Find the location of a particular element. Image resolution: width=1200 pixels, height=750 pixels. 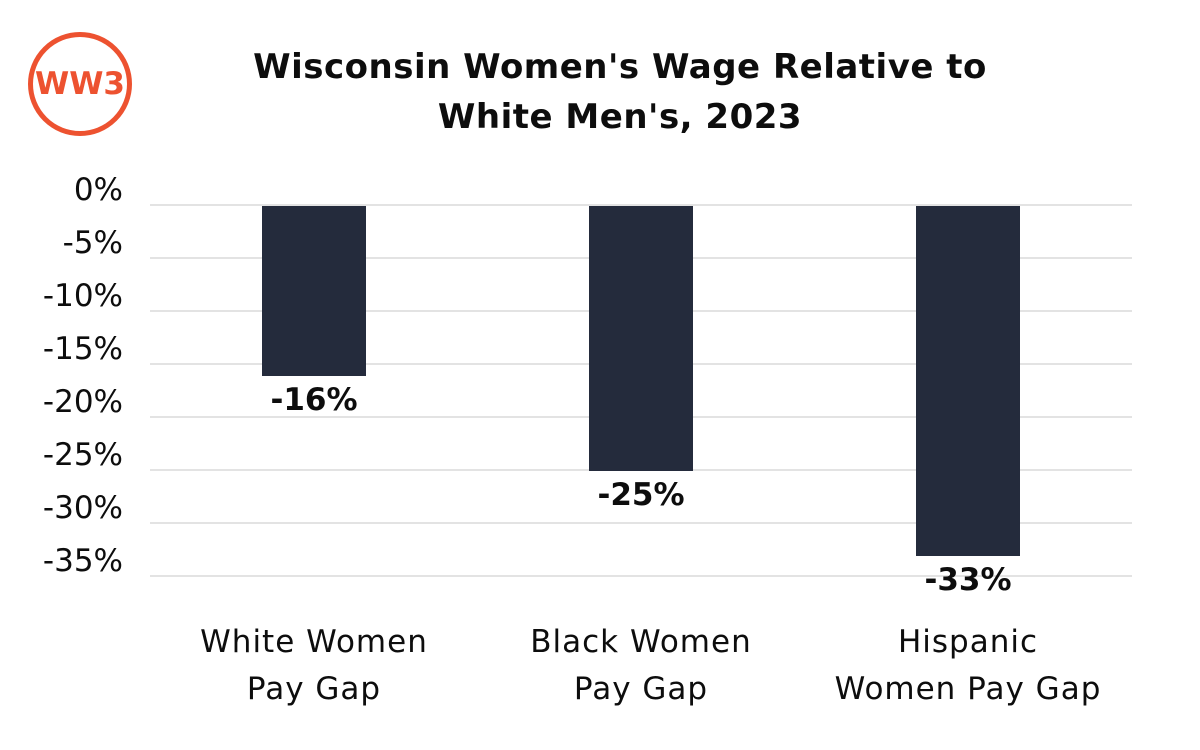

x-axis-category-label: Hispanic Women Pay Gap is located at coordinates (968, 666).